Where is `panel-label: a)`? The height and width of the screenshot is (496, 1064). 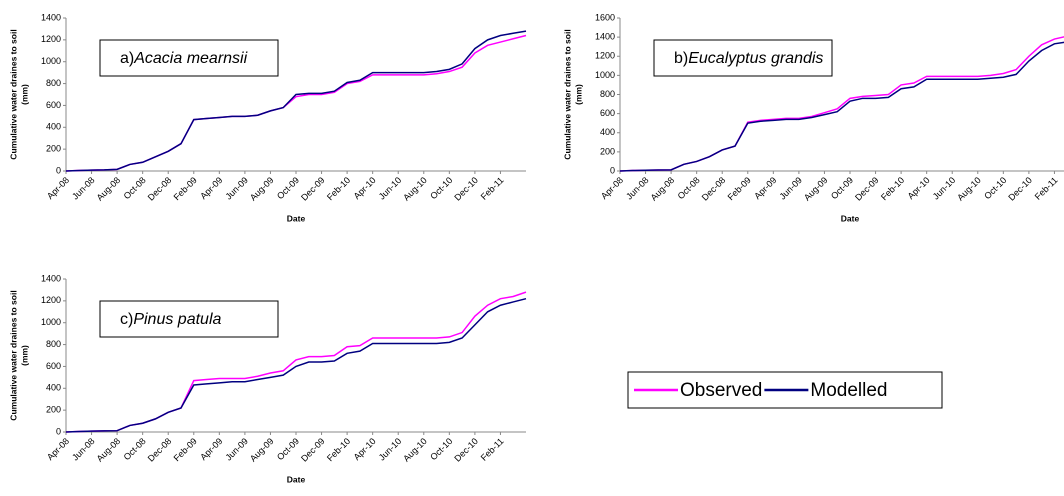
panel-label: a) is located at coordinates (127, 58).